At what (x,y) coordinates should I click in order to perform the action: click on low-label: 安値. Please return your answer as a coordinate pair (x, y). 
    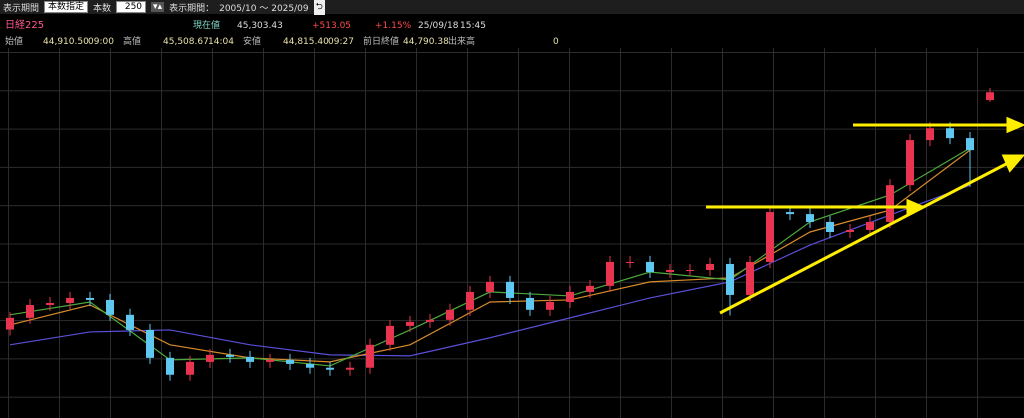
    Looking at the image, I should click on (252, 42).